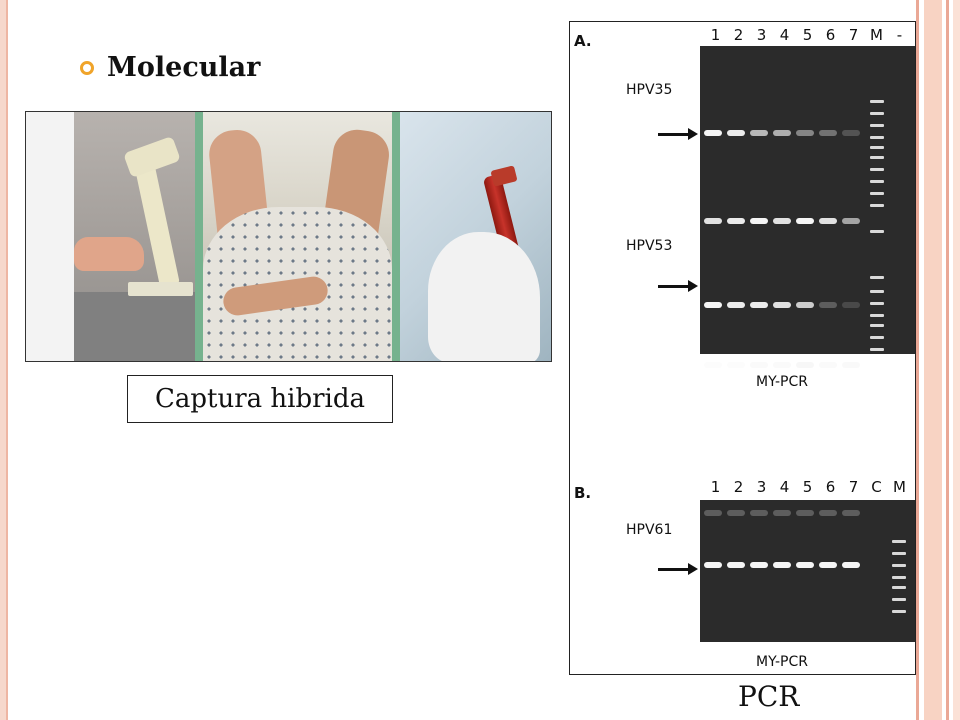 Image resolution: width=960 pixels, height=720 pixels. What do you see at coordinates (807, 35) in the screenshot?
I see `panel_a-lane-label: 5` at bounding box center [807, 35].